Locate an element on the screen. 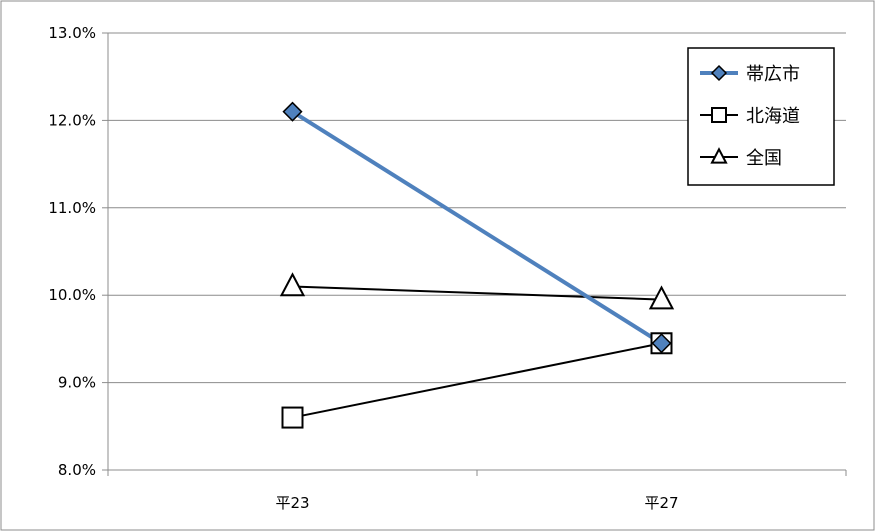  legend-label: 帯広市 is located at coordinates (773, 74).